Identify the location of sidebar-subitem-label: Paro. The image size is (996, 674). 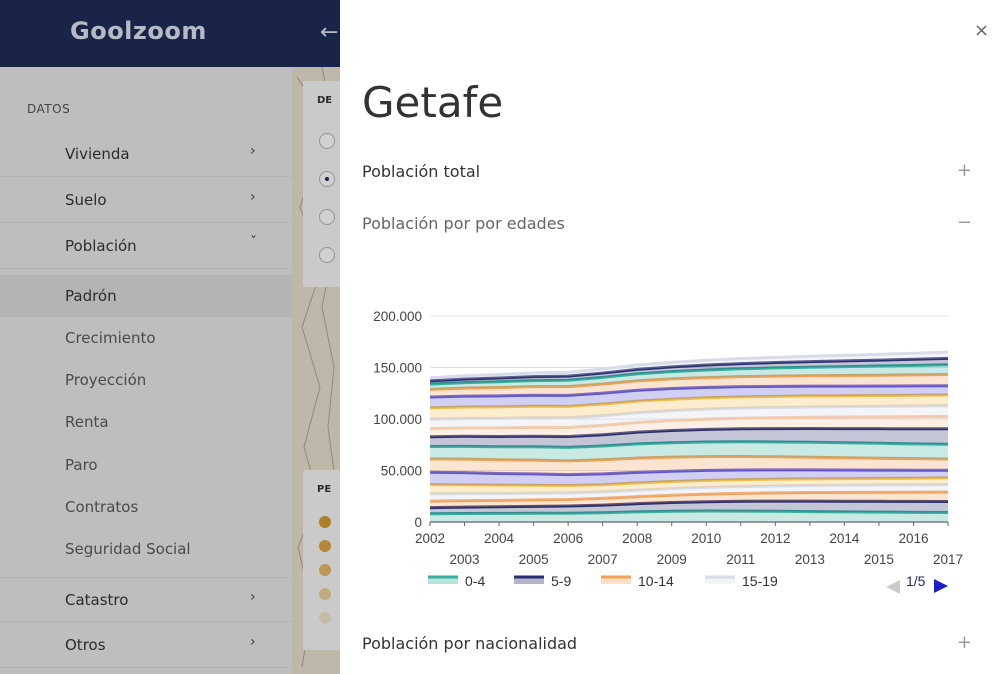
(81, 465).